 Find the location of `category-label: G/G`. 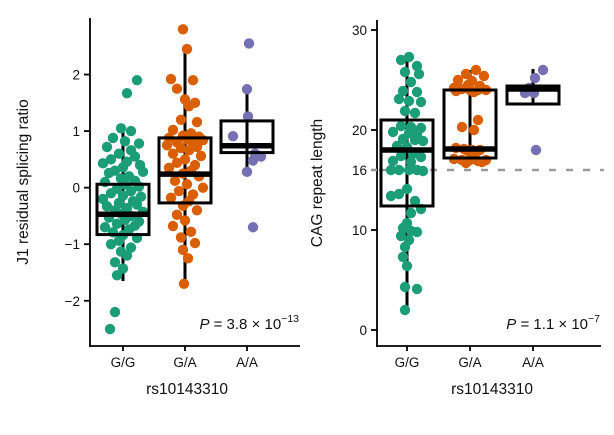

category-label: G/G is located at coordinates (407, 362).